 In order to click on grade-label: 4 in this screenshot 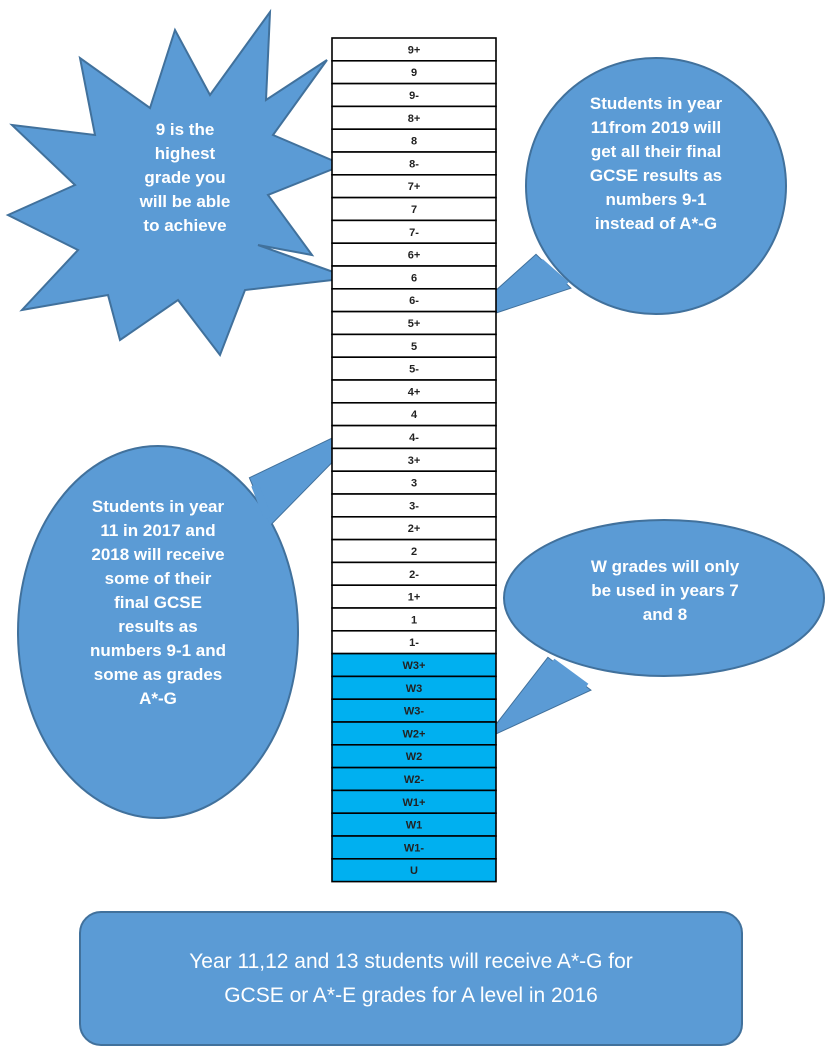, I will do `click(414, 415)`.